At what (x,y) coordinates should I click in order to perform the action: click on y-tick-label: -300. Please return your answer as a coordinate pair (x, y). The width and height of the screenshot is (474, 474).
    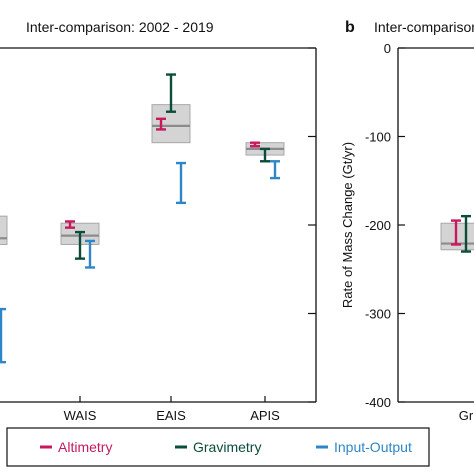
    Looking at the image, I should click on (378, 314).